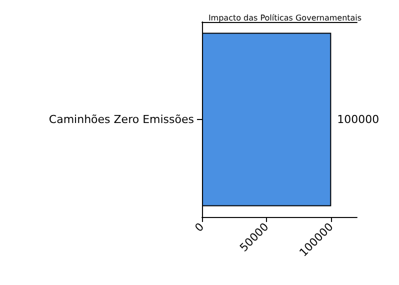 The height and width of the screenshot is (285, 399). I want to click on chart-title: Impacto das Políticas Governamentais, so click(285, 18).